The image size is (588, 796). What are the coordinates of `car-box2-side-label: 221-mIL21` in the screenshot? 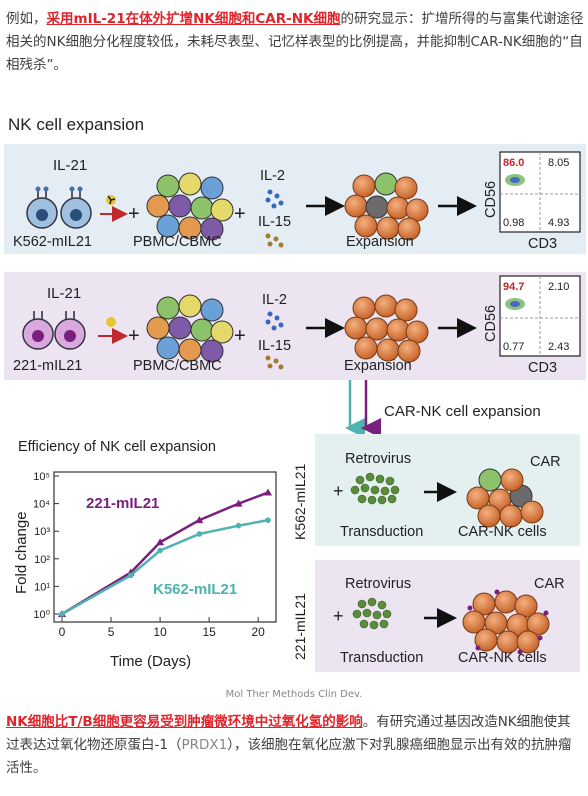 It's located at (300, 626).